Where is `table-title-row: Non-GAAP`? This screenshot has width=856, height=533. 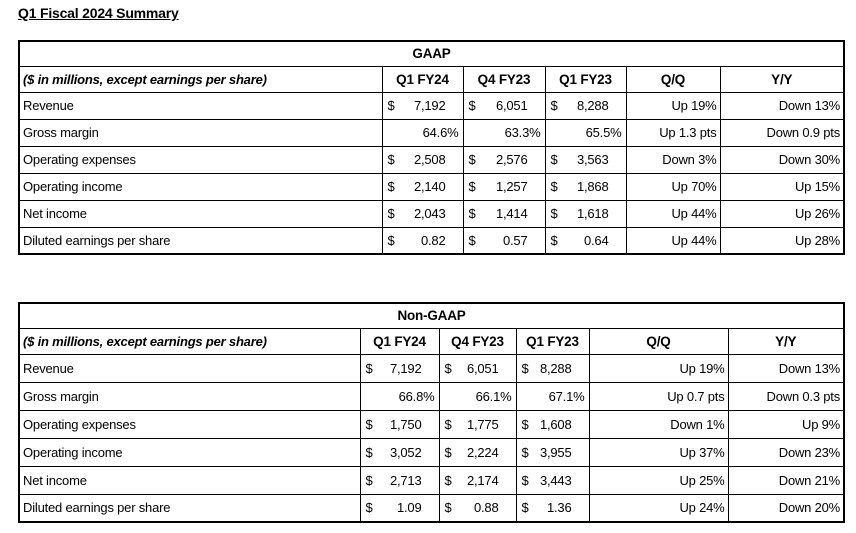 table-title-row: Non-GAAP is located at coordinates (431, 315).